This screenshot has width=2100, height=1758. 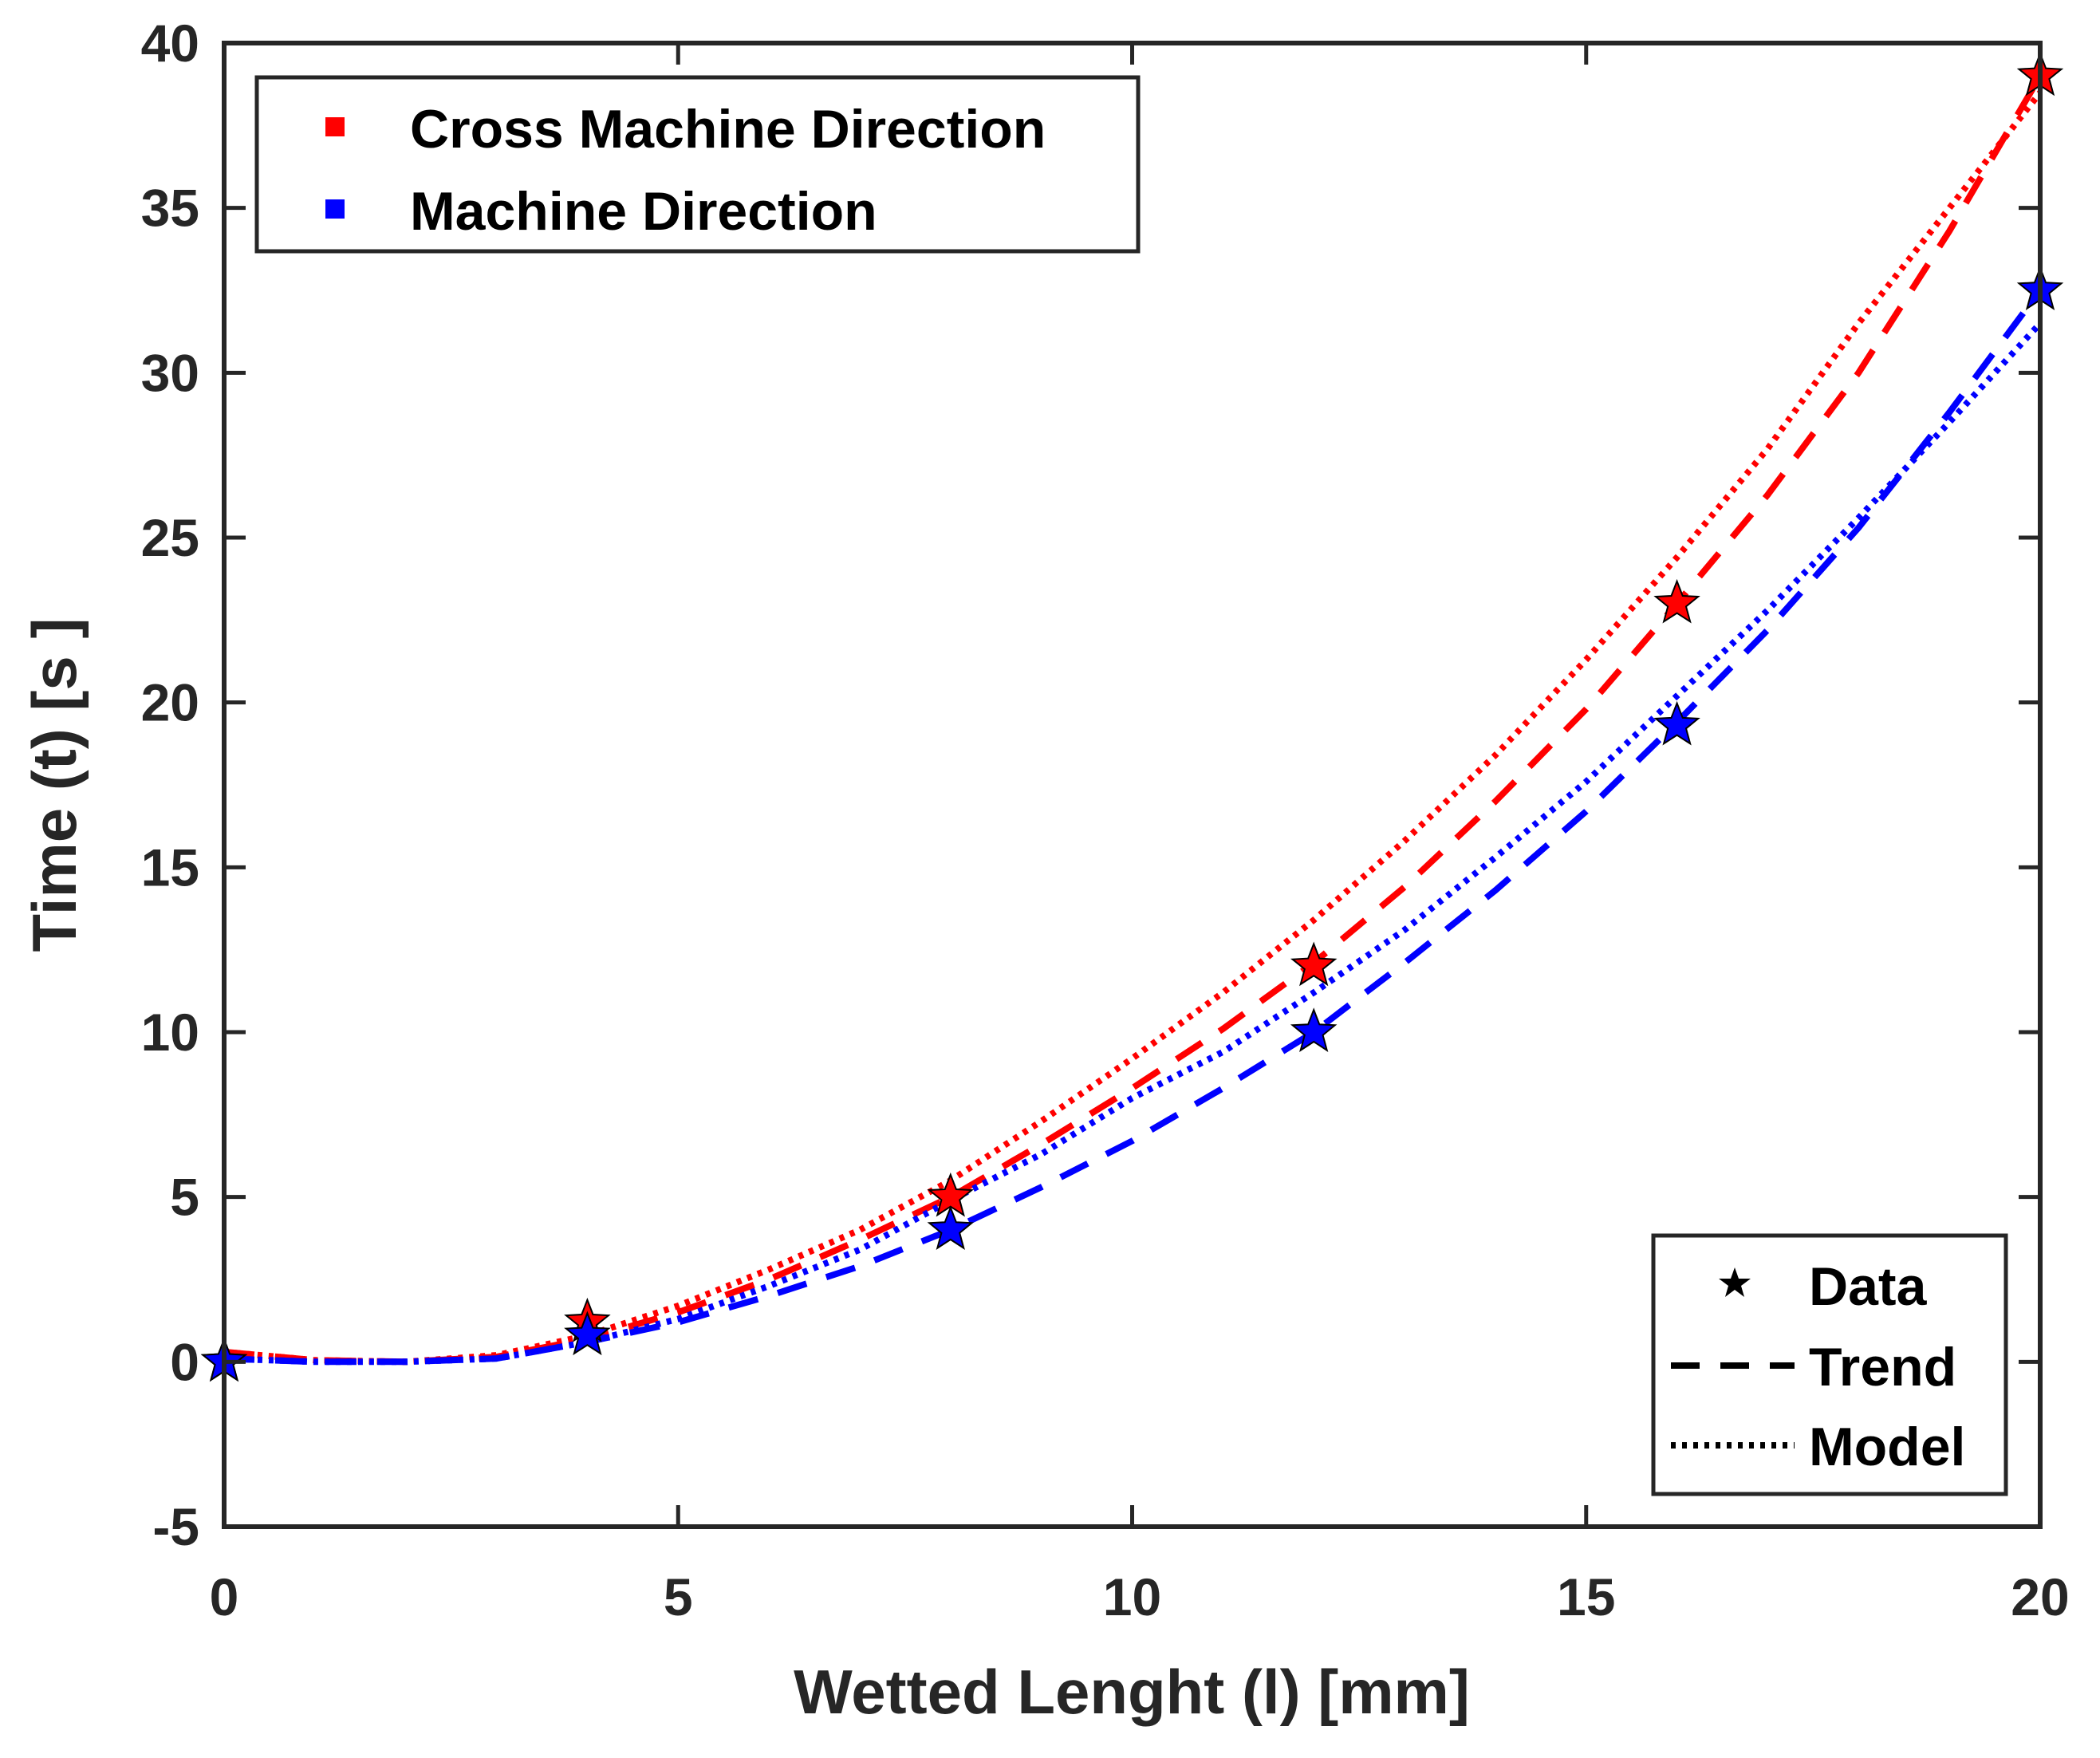 What do you see at coordinates (728, 129) in the screenshot?
I see `legend-label-cross-machine: Cross Machine Direction` at bounding box center [728, 129].